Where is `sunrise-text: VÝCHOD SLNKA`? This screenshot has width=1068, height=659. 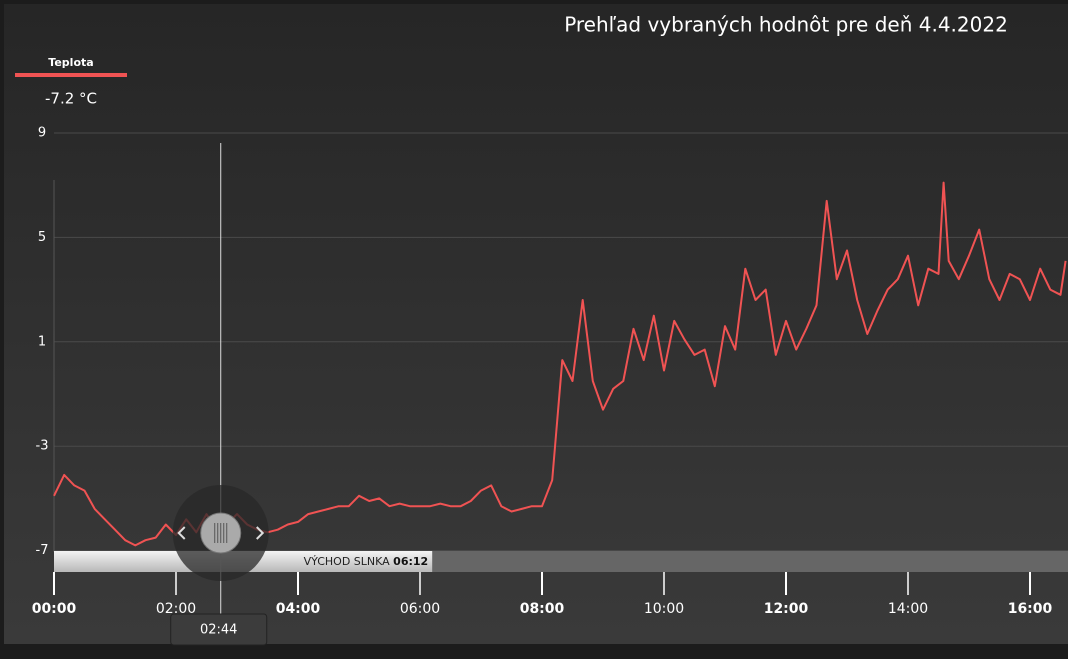
sunrise-text: VÝCHOD SLNKA is located at coordinates (347, 561).